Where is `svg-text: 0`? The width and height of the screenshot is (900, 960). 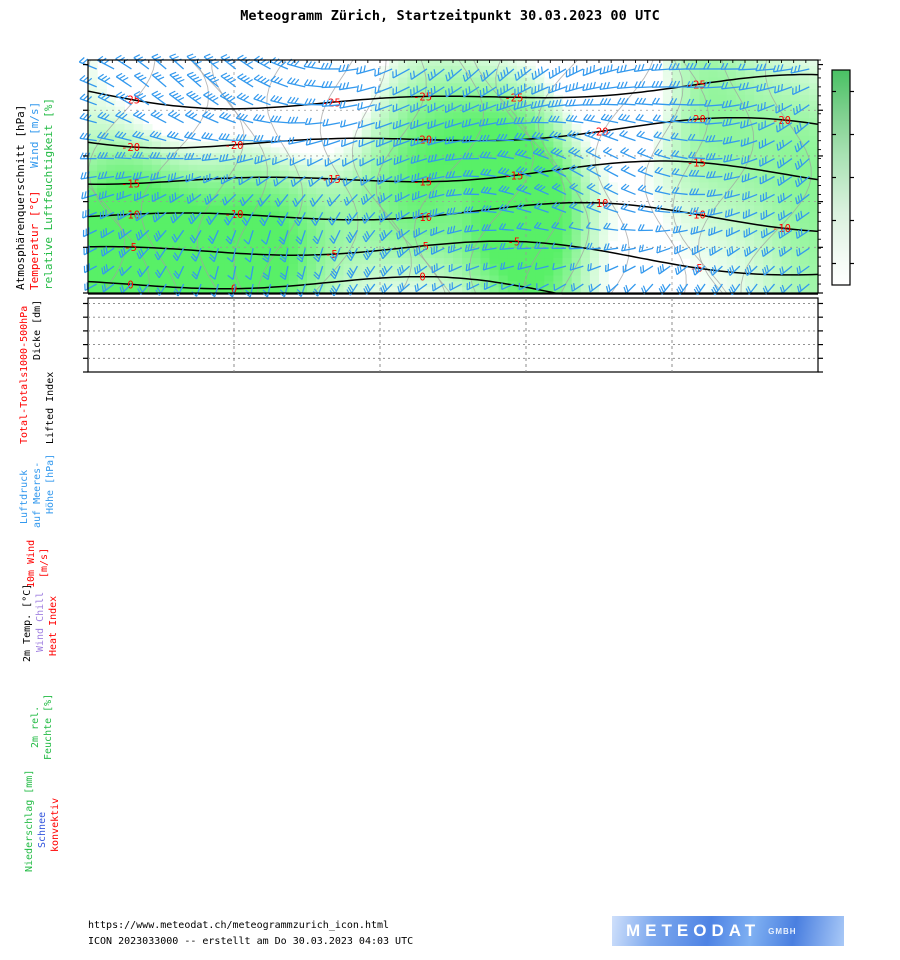
svg-text: 0 is located at coordinates (422, 278).